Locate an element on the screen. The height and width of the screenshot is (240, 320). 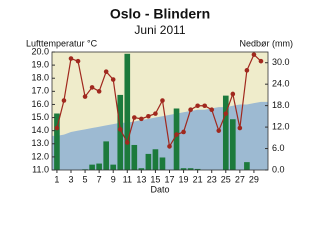
y-tick-label: 18.0 is located at coordinates (40, 78).